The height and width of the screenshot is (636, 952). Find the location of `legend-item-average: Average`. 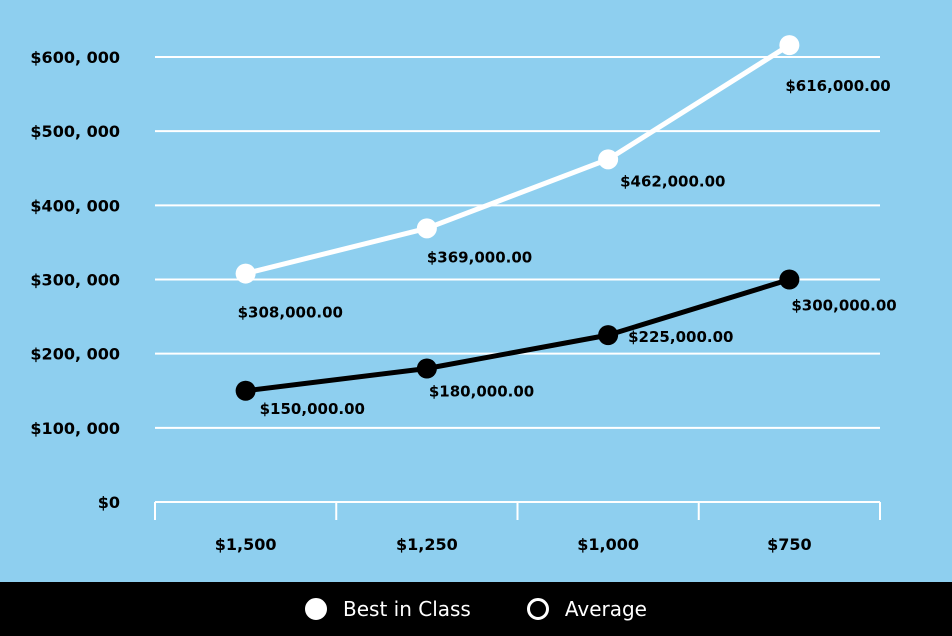

legend-item-average: Average is located at coordinates (586, 609).